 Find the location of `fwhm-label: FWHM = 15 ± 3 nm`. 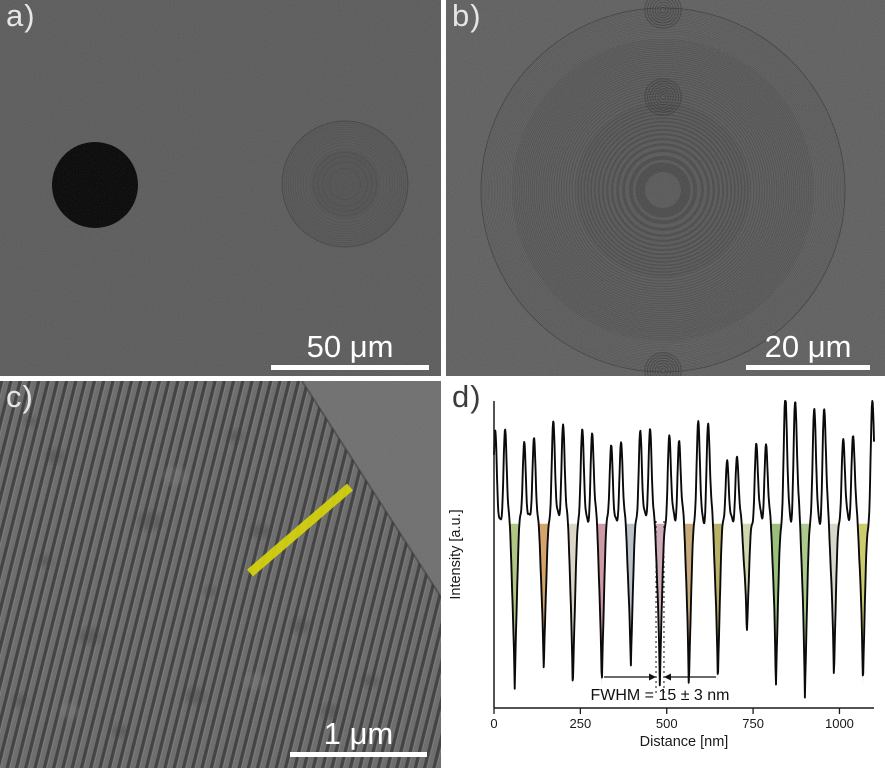

fwhm-label: FWHM = 15 ± 3 nm is located at coordinates (659, 695).